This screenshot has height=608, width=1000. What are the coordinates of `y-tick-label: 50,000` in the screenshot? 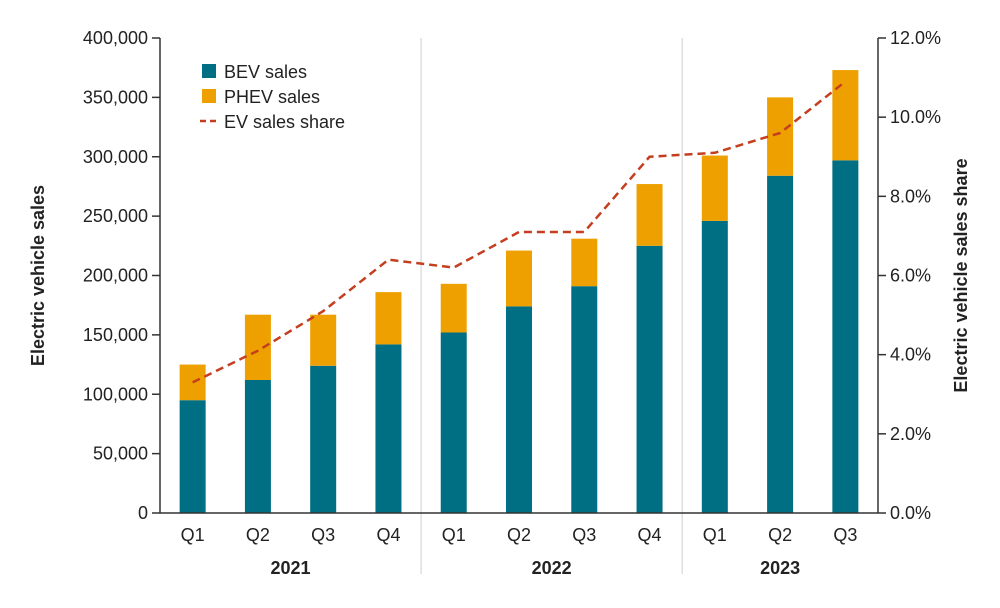 It's located at (120, 454).